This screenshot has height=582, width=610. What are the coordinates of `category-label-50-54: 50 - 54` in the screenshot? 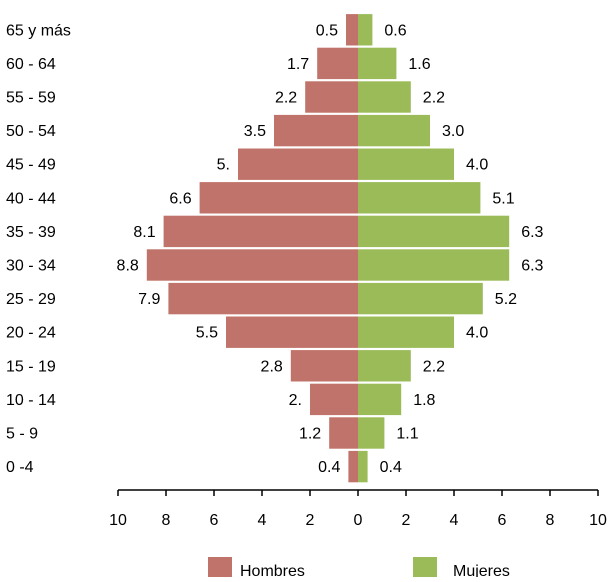 It's located at (31, 131).